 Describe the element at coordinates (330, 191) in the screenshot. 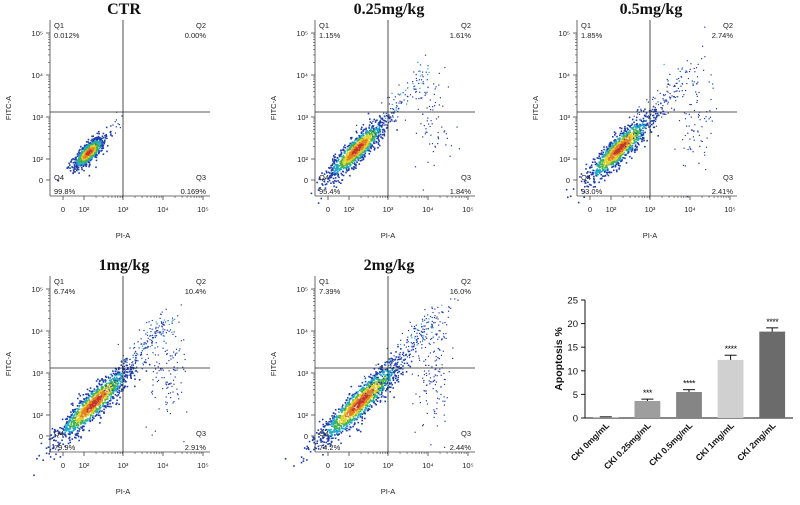

I see `quadrant-q4-value: 95.4%` at that location.